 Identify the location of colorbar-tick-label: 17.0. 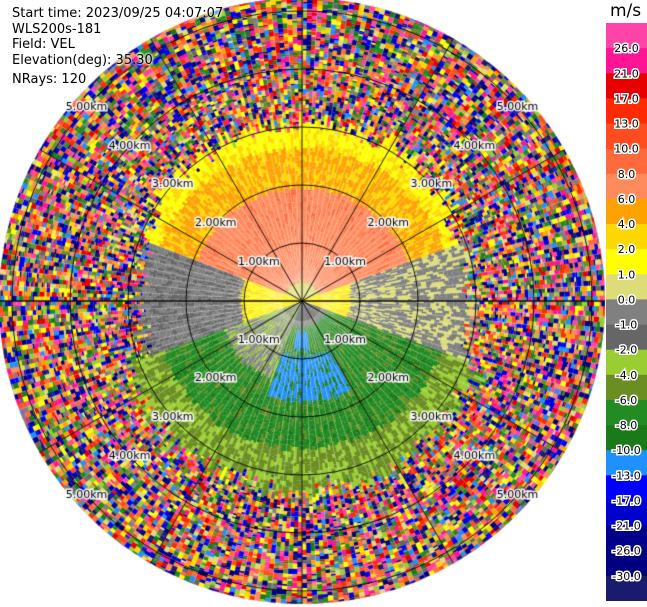
(626, 98).